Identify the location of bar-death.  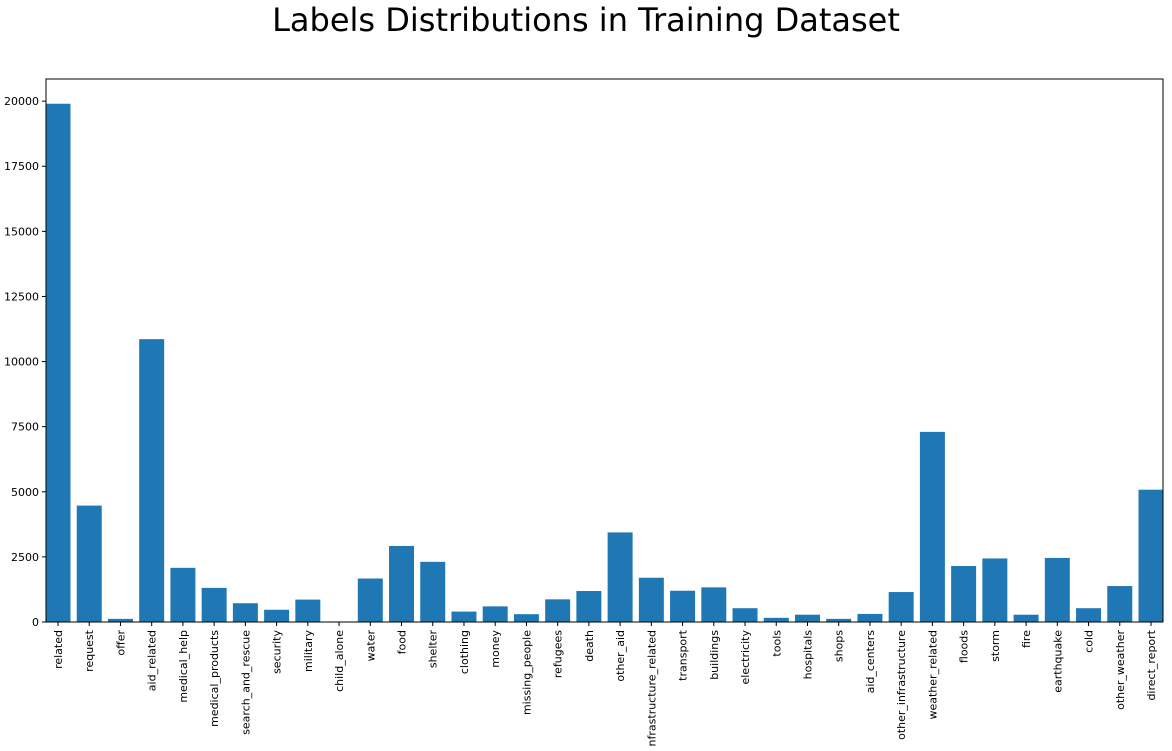
(589, 606).